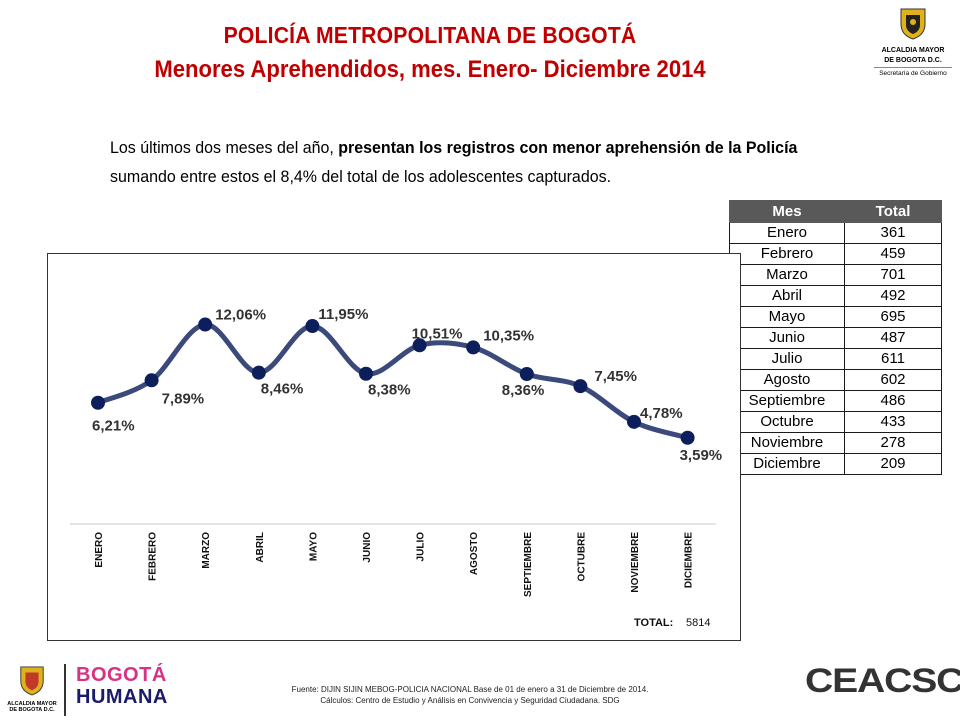 The width and height of the screenshot is (960, 720). Describe the element at coordinates (787, 317) in the screenshot. I see `month-cell: Mayo` at that location.